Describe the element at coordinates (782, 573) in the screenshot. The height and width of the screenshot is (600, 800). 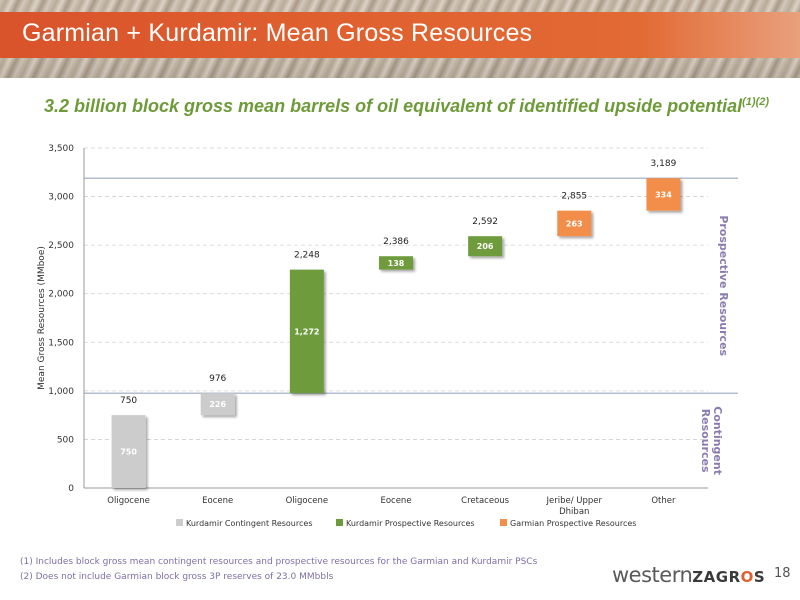
I see `page-number: 18` at that location.